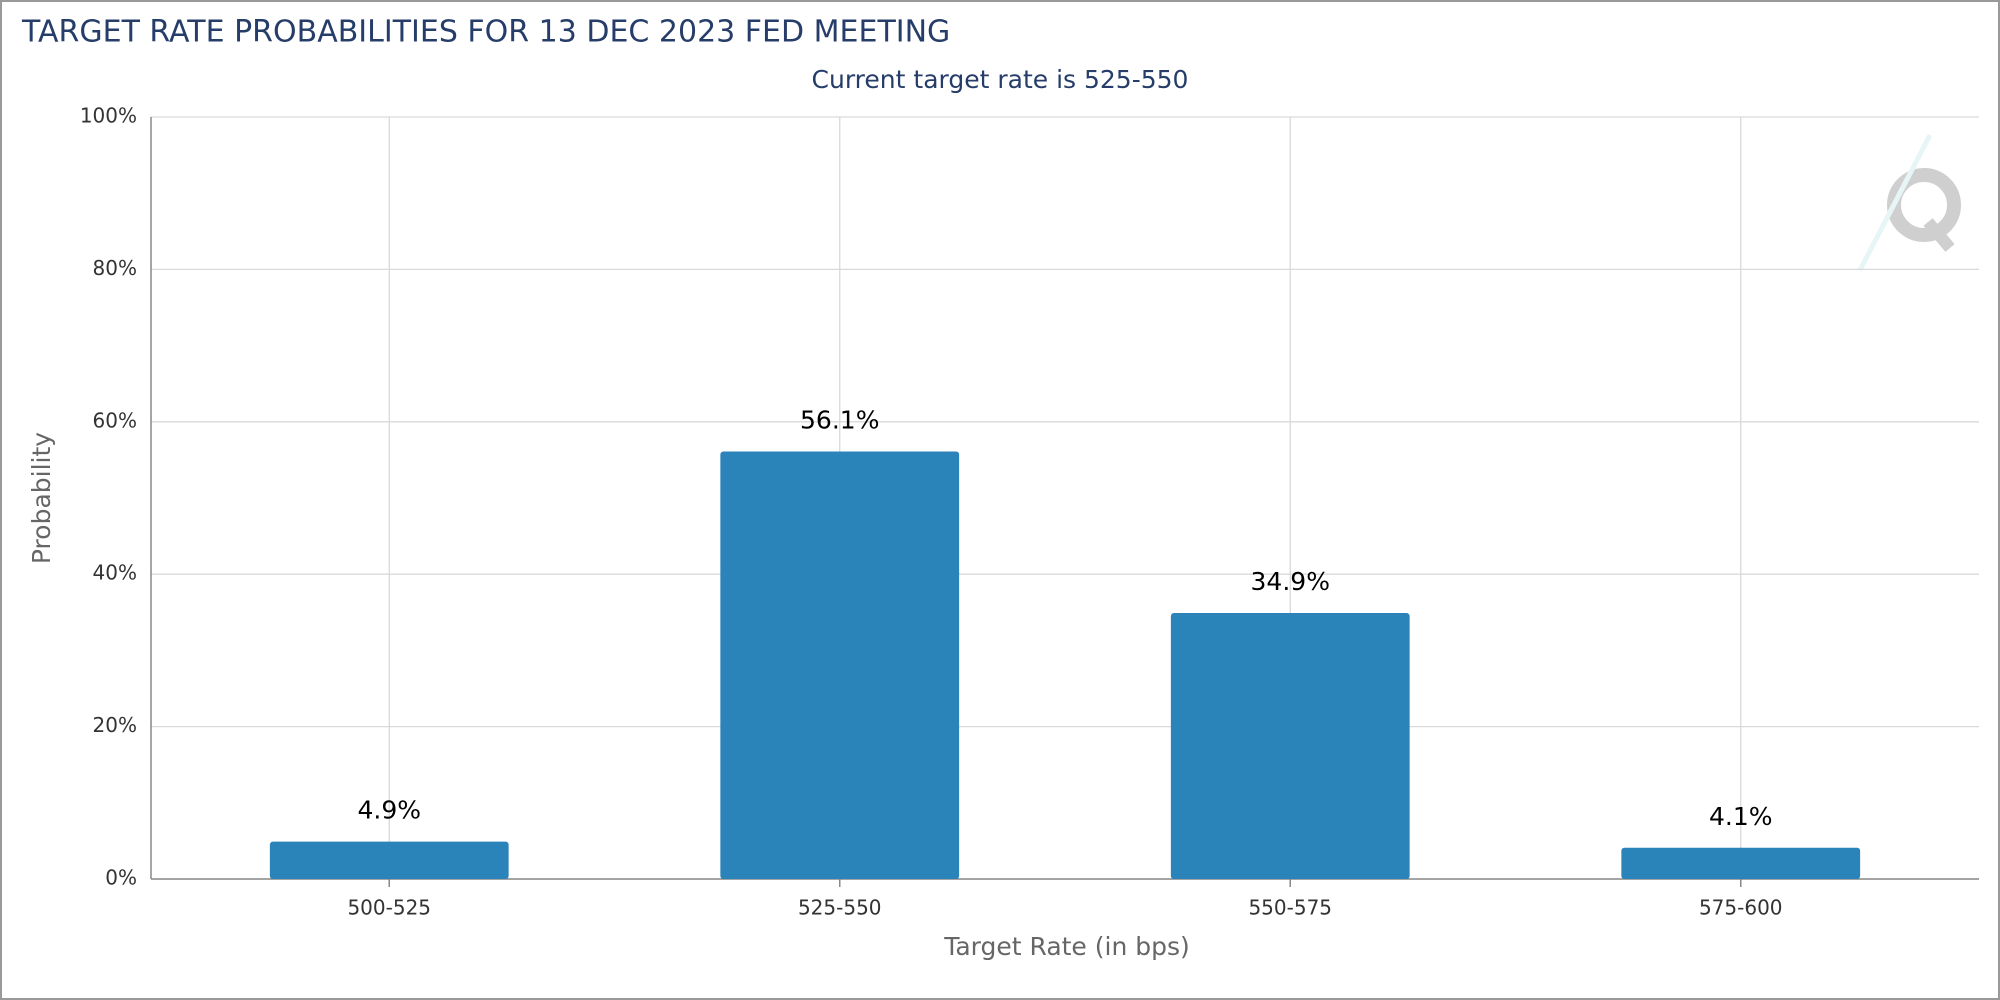 The image size is (2000, 1000). What do you see at coordinates (121, 878) in the screenshot?
I see `y-tick-label: 0%` at bounding box center [121, 878].